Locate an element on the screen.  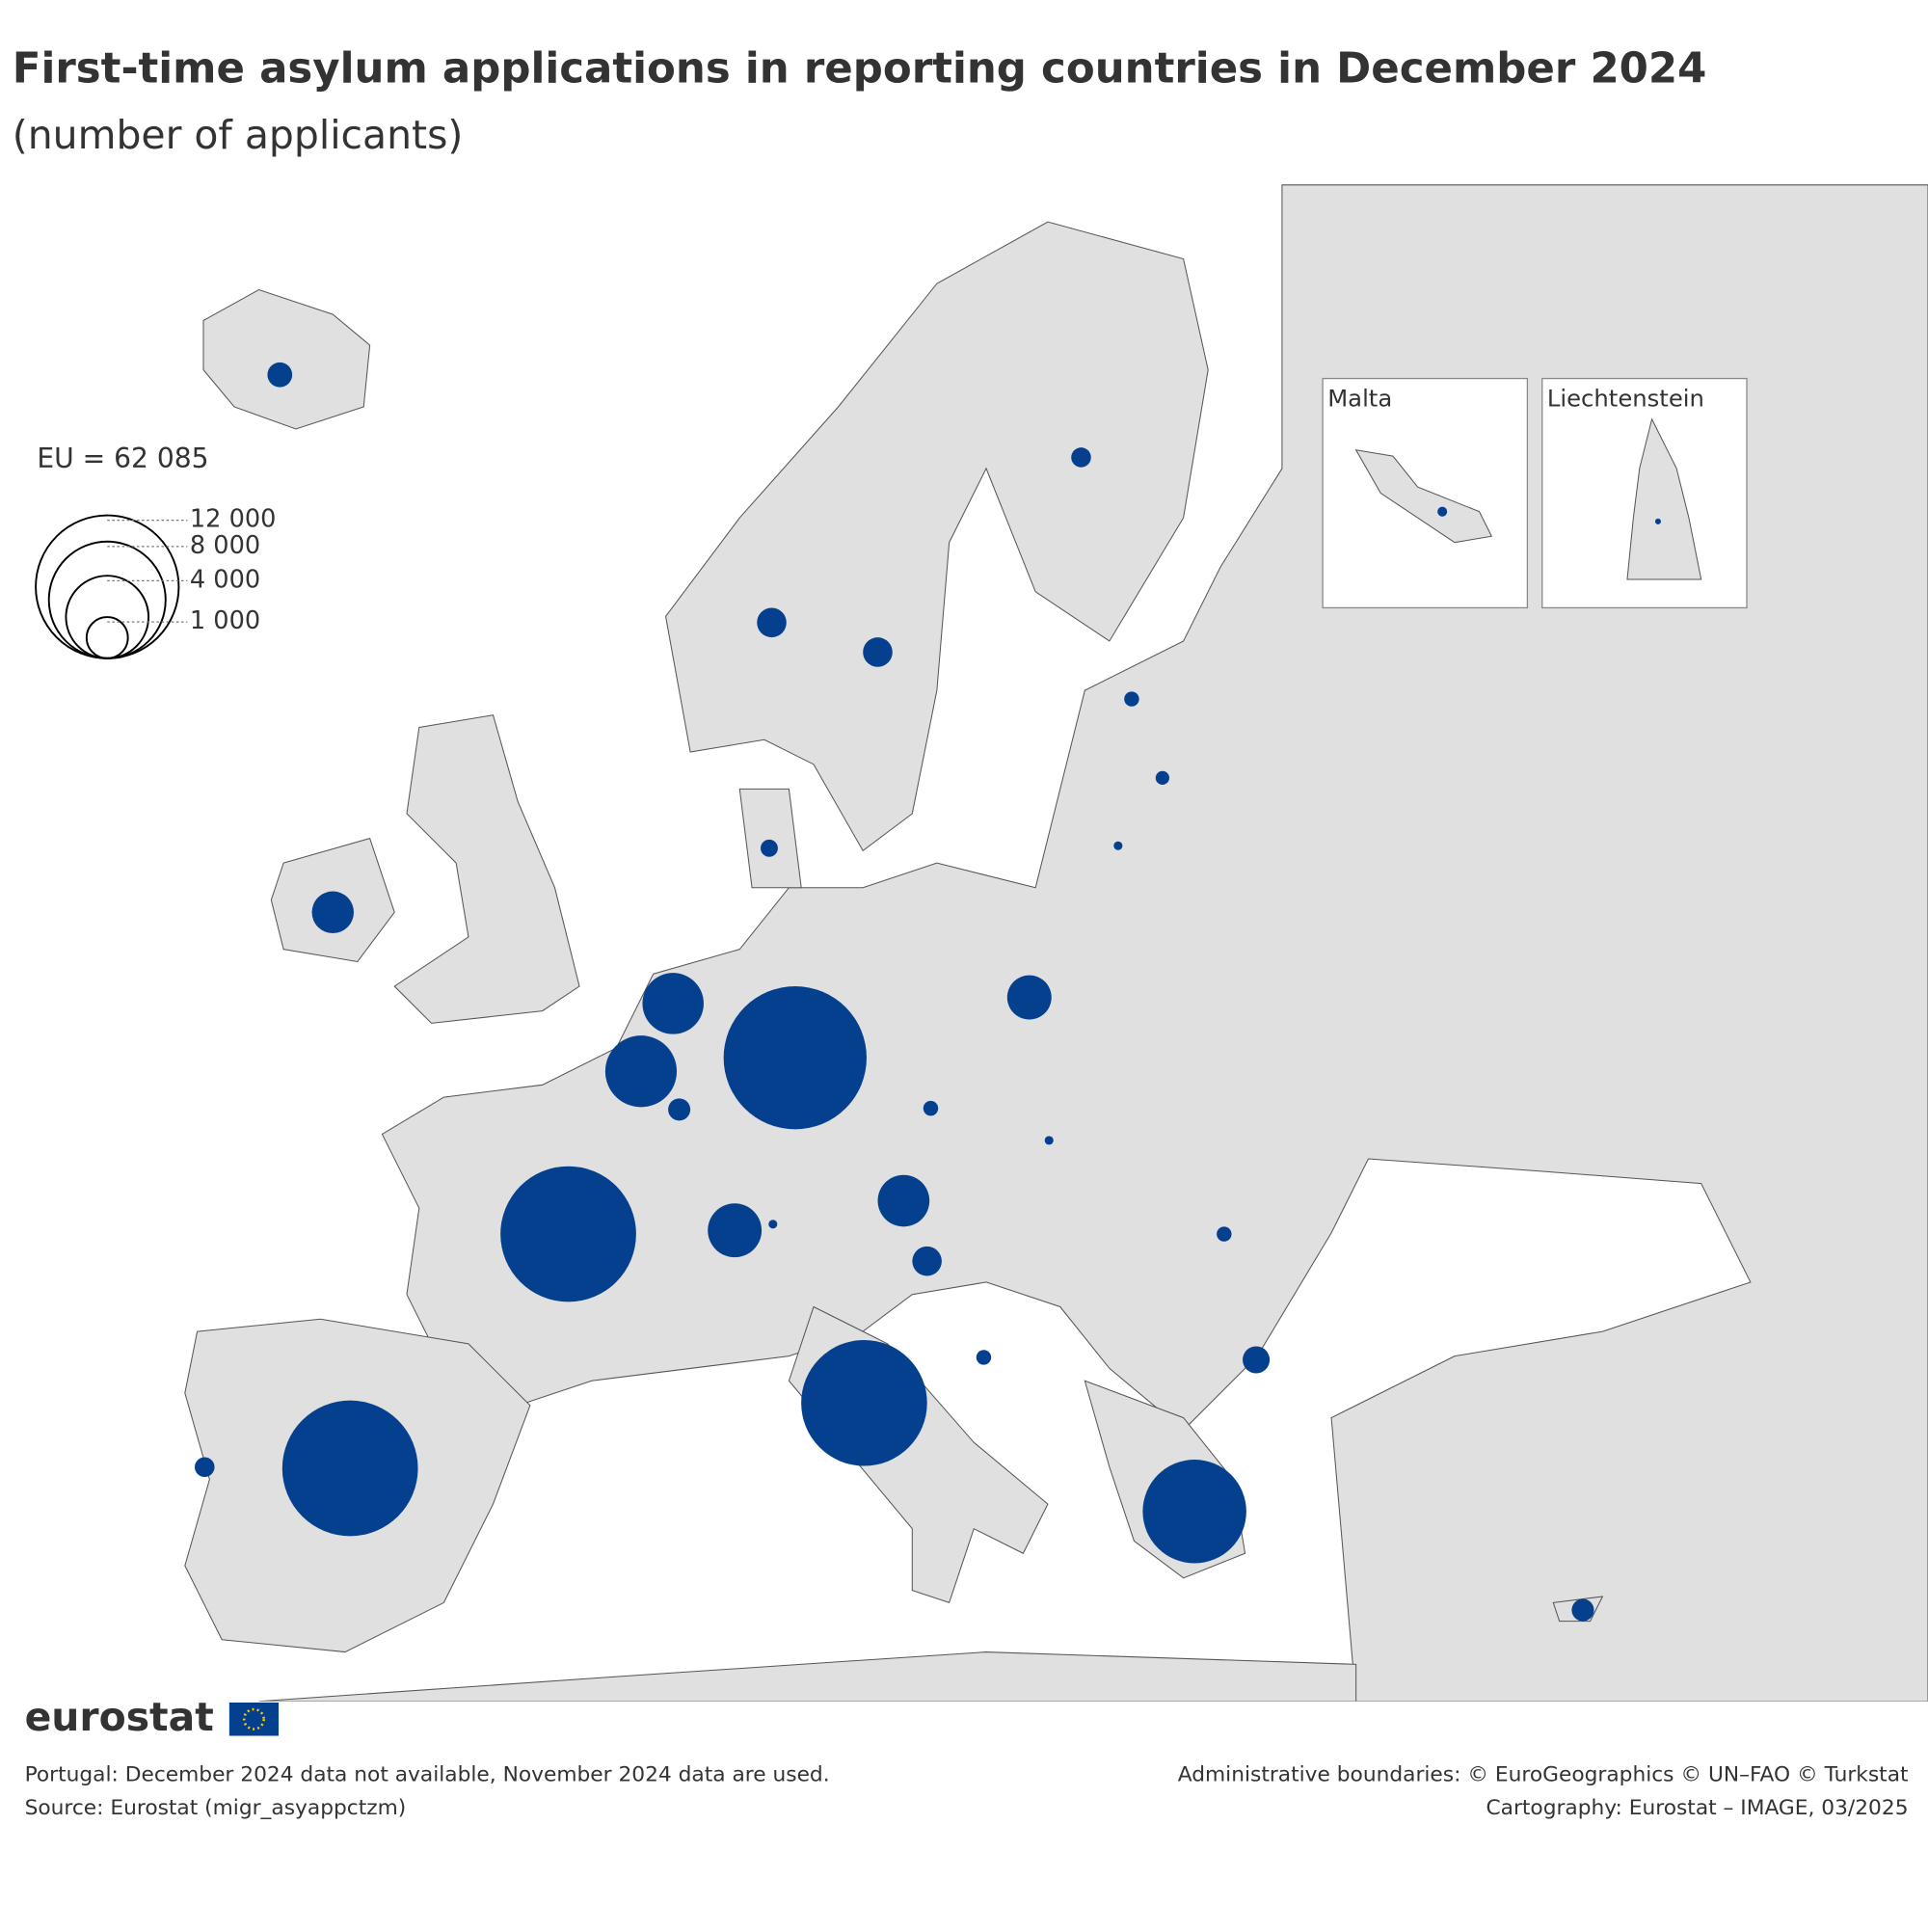
scandinavia is located at coordinates (936, 537).